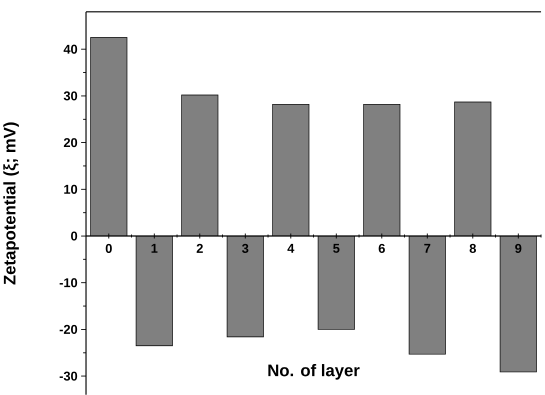 This screenshot has width=545, height=395. Describe the element at coordinates (381, 248) in the screenshot. I see `x-tick-label: 6` at that location.